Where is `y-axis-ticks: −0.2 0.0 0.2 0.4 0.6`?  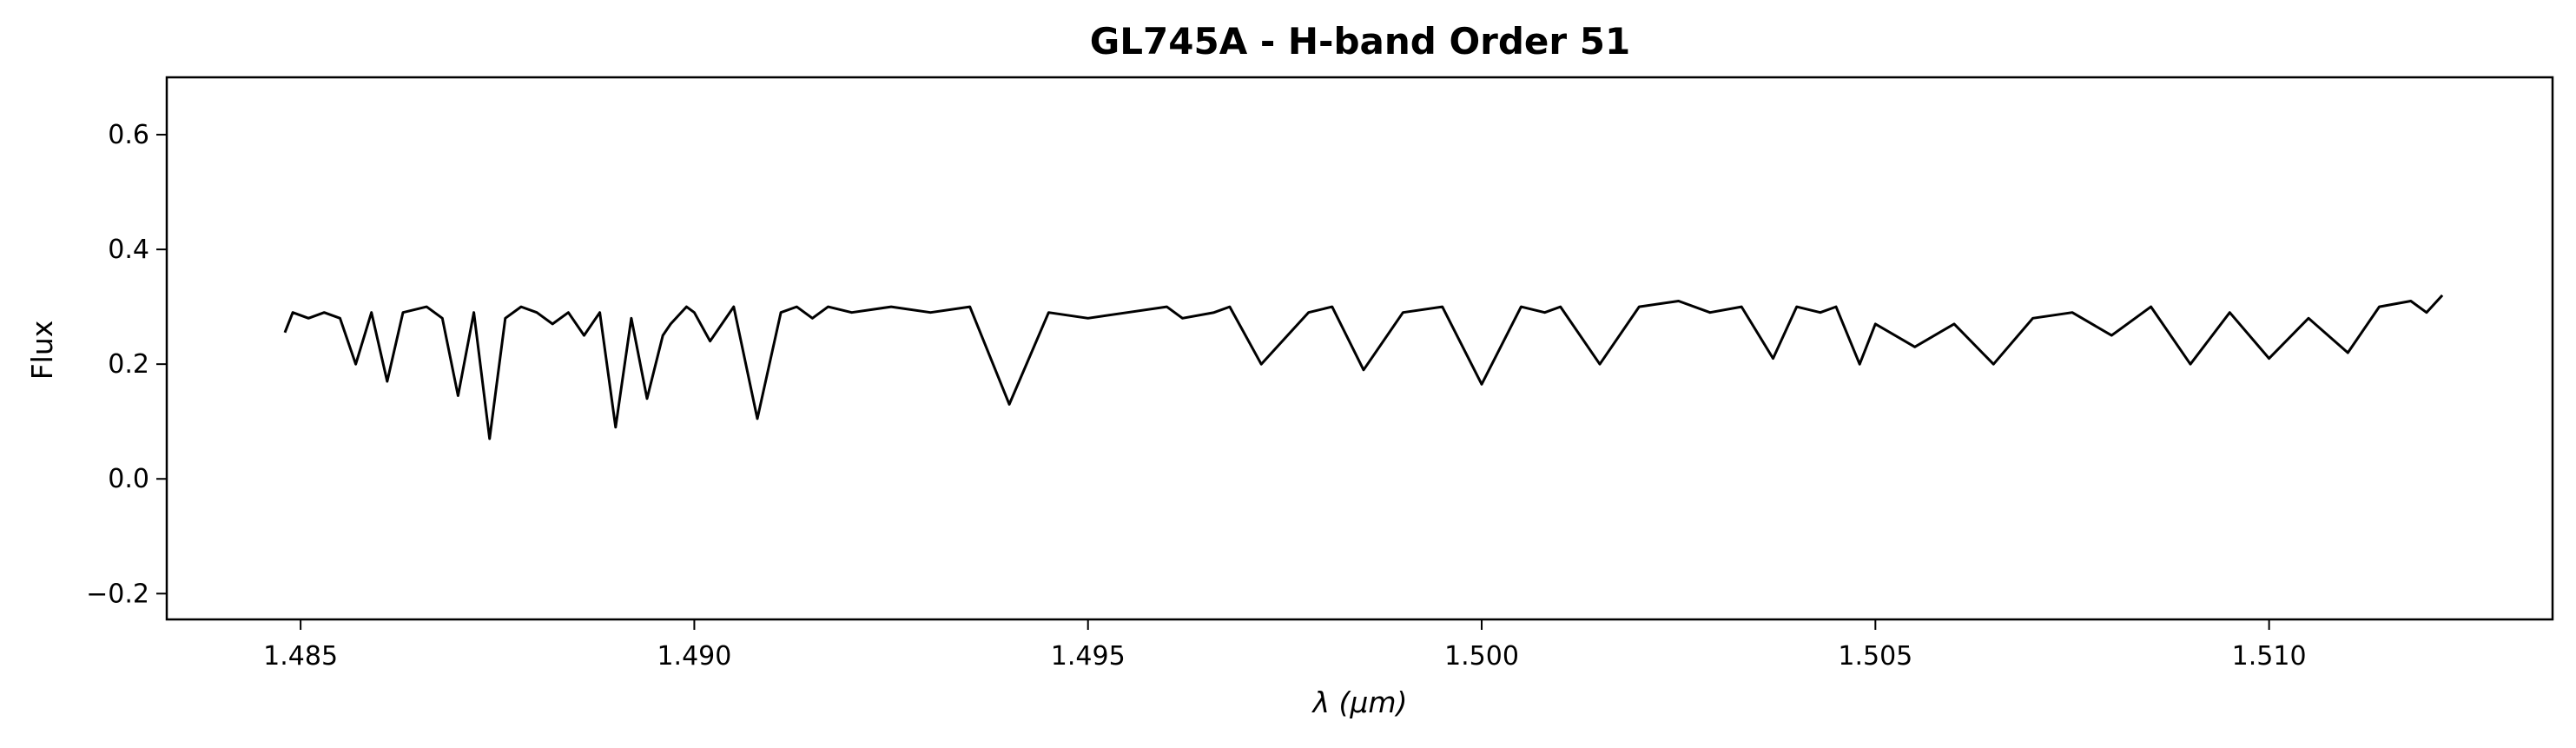 y-axis-ticks: −0.2 0.0 0.2 0.4 0.6 is located at coordinates (127, 364).